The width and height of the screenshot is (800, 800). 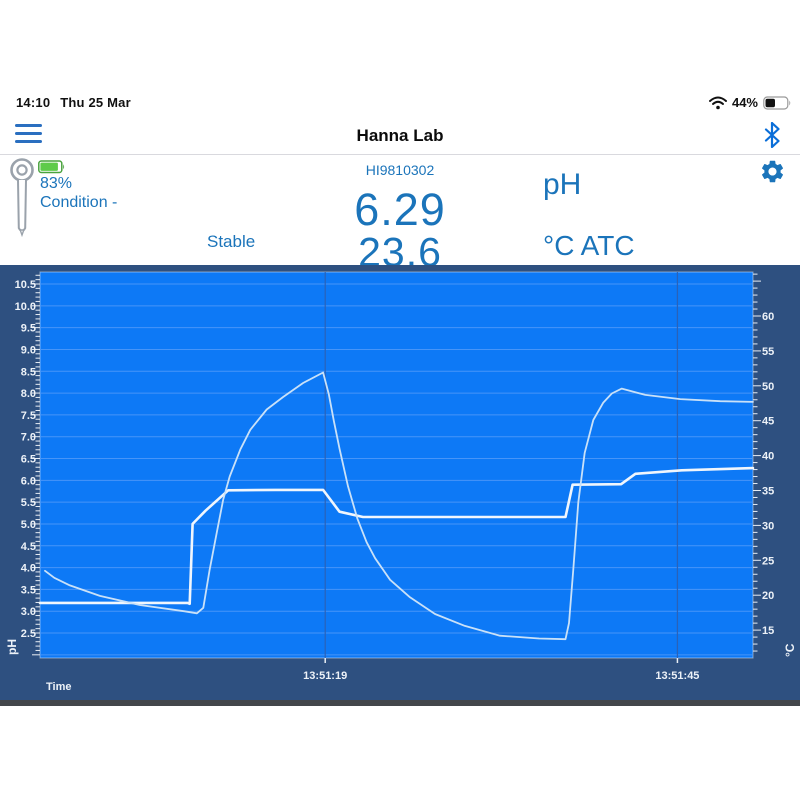 I want to click on y-right-tick-label: 60, so click(x=768, y=317).